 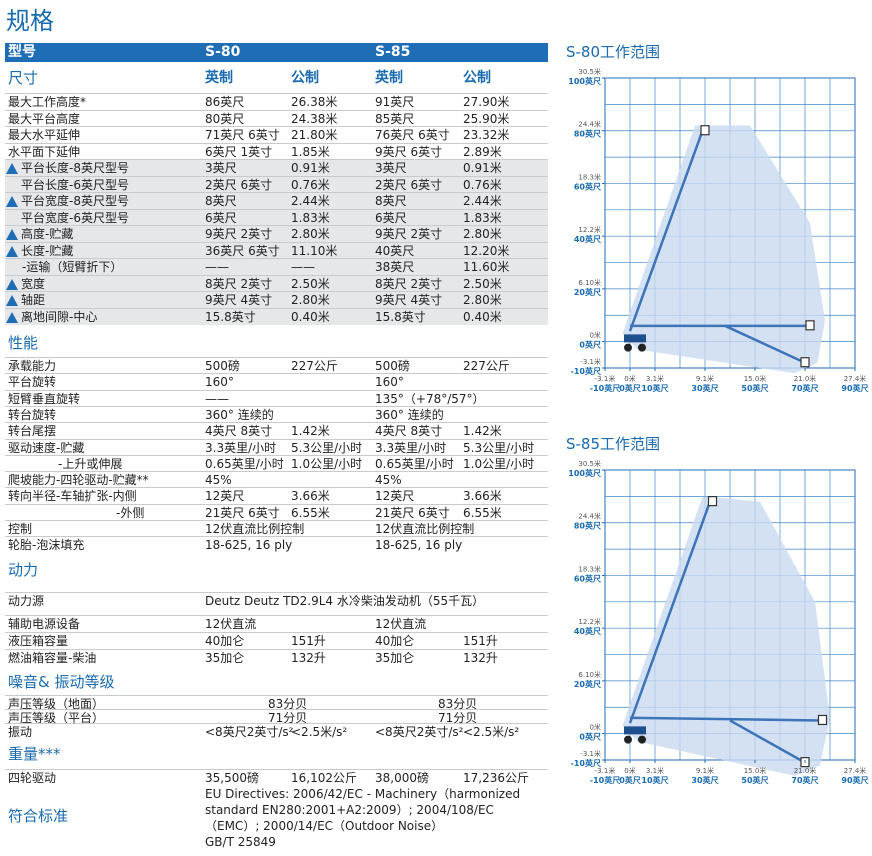 What do you see at coordinates (22, 52) in the screenshot?
I see `model-label: 型号` at bounding box center [22, 52].